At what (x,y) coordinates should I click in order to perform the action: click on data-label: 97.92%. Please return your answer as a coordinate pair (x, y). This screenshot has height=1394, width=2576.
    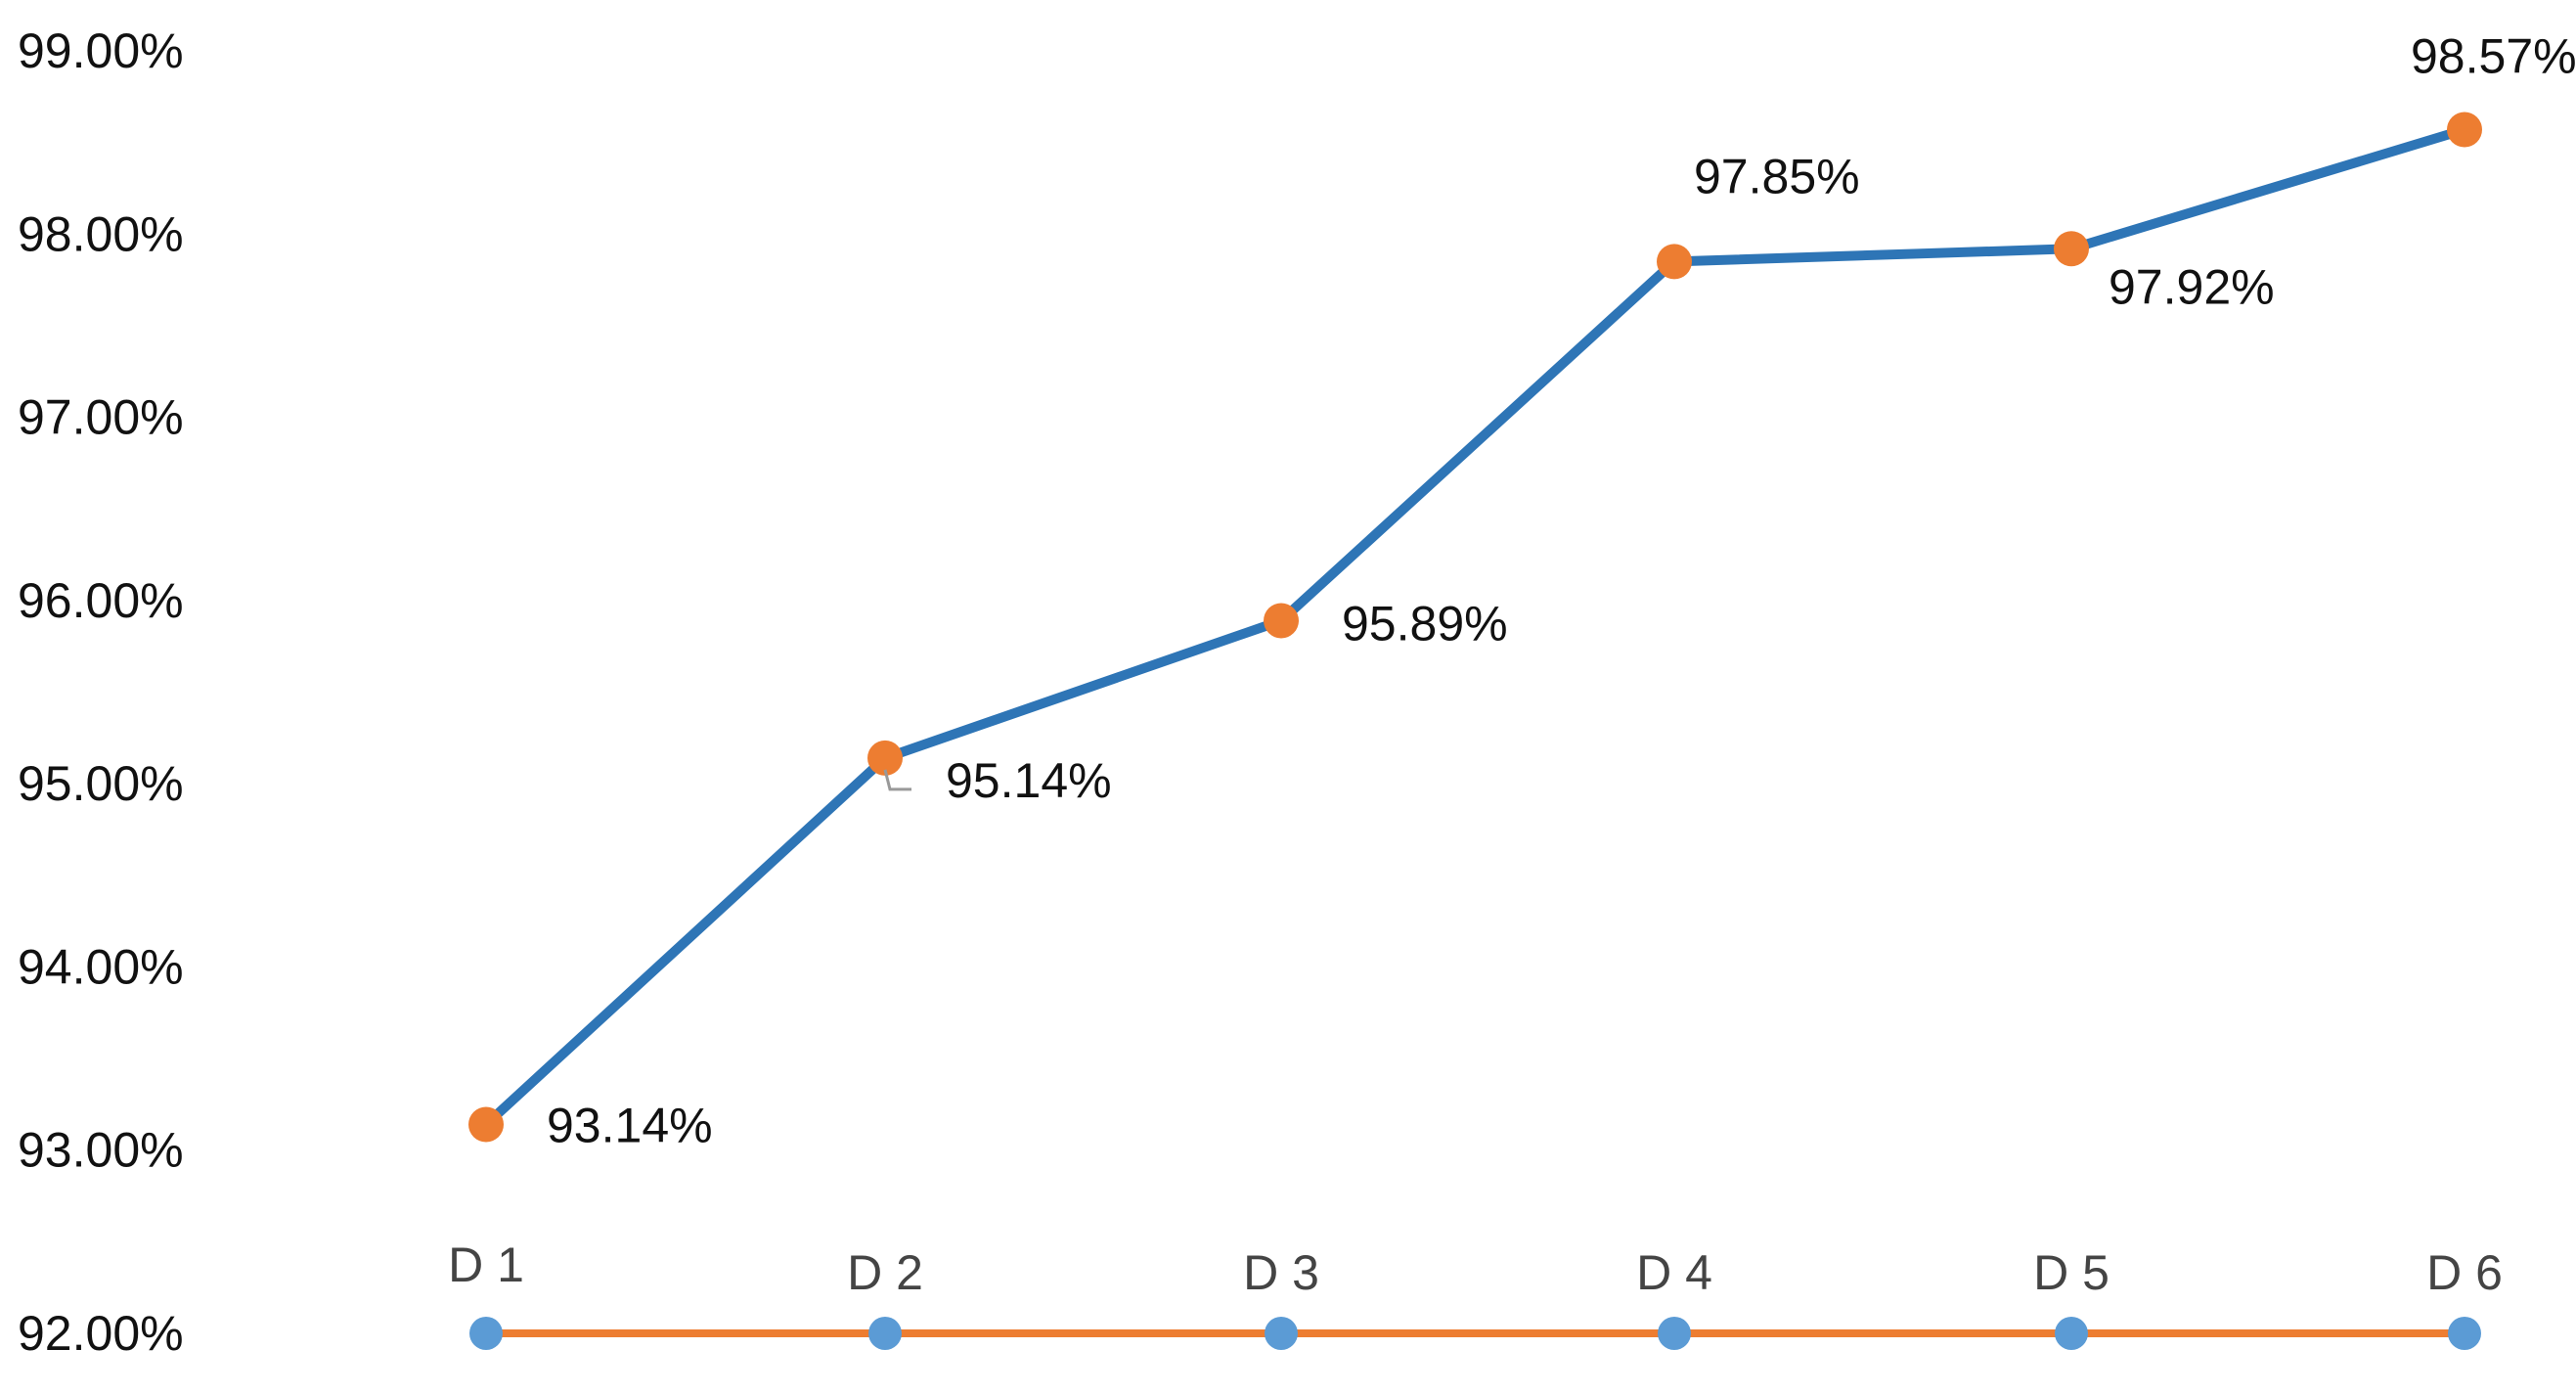
    Looking at the image, I should click on (2192, 286).